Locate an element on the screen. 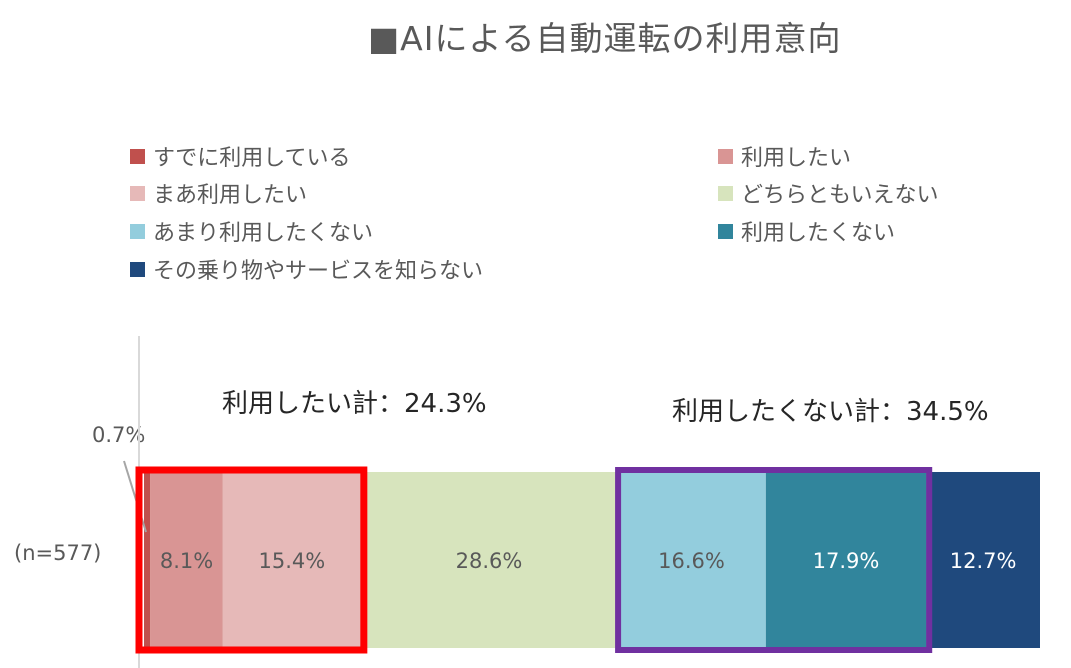  data-label: 12.7% is located at coordinates (983, 561).